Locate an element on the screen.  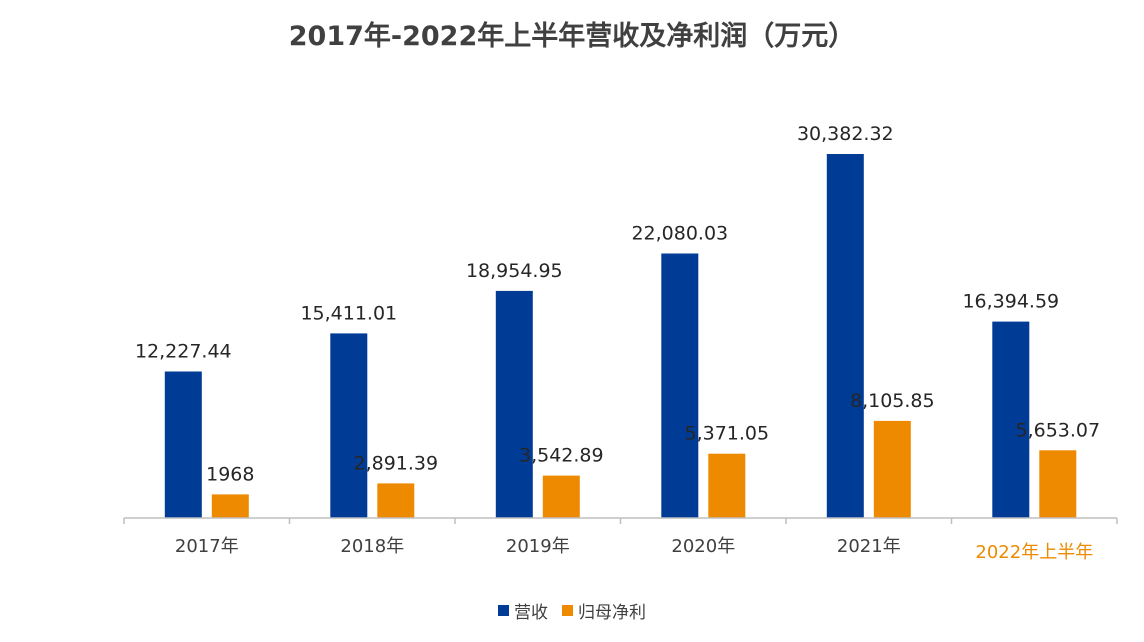
data-label-net-profit: 8,105.85 is located at coordinates (892, 401).